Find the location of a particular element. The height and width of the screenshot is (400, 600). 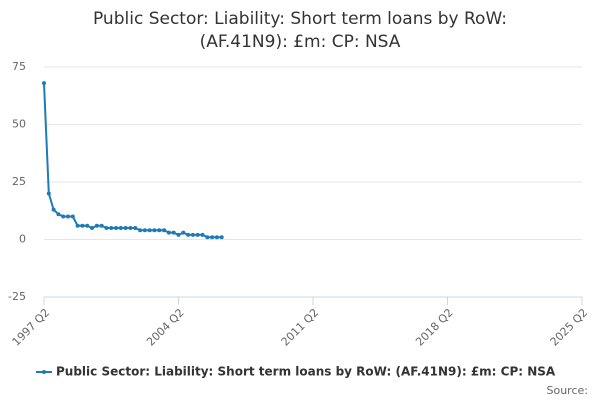

x-tick-label: 2018 Q2 is located at coordinates (434, 327).